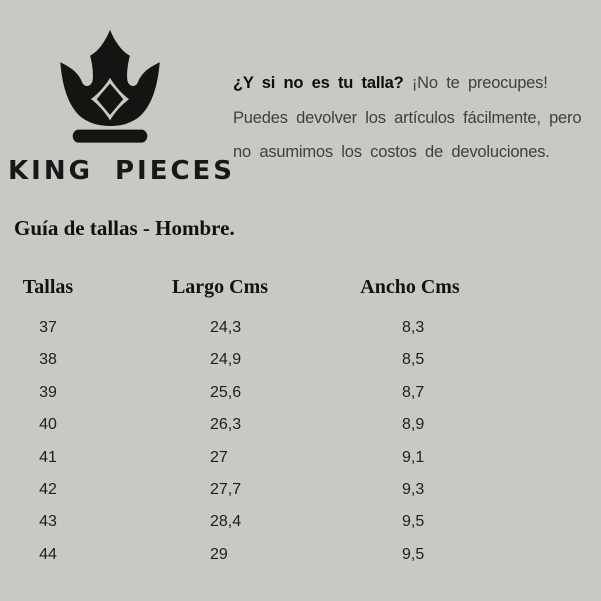 The image size is (601, 601). Describe the element at coordinates (226, 360) in the screenshot. I see `cell-largo: 24,9` at that location.